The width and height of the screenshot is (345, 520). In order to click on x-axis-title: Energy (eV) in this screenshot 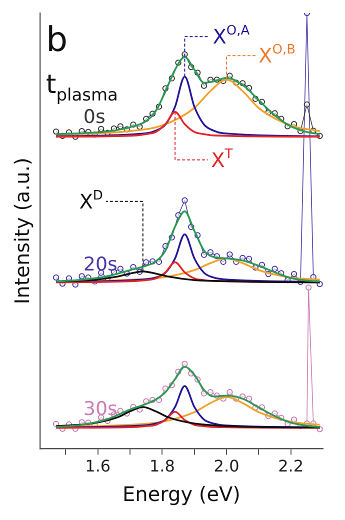, I will do `click(181, 494)`.